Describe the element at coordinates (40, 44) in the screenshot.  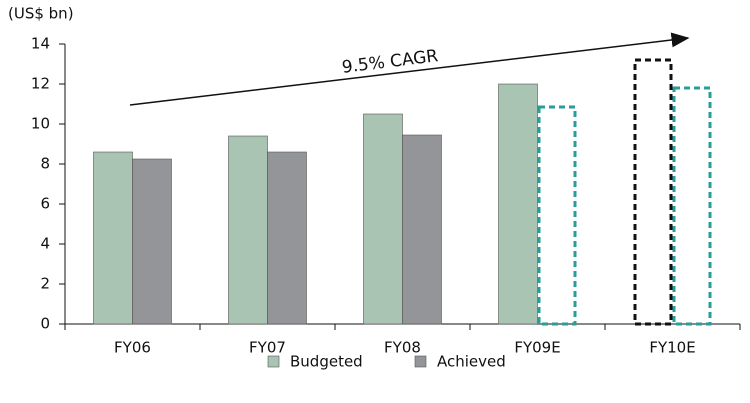
I see `y-tick-label: 14` at that location.